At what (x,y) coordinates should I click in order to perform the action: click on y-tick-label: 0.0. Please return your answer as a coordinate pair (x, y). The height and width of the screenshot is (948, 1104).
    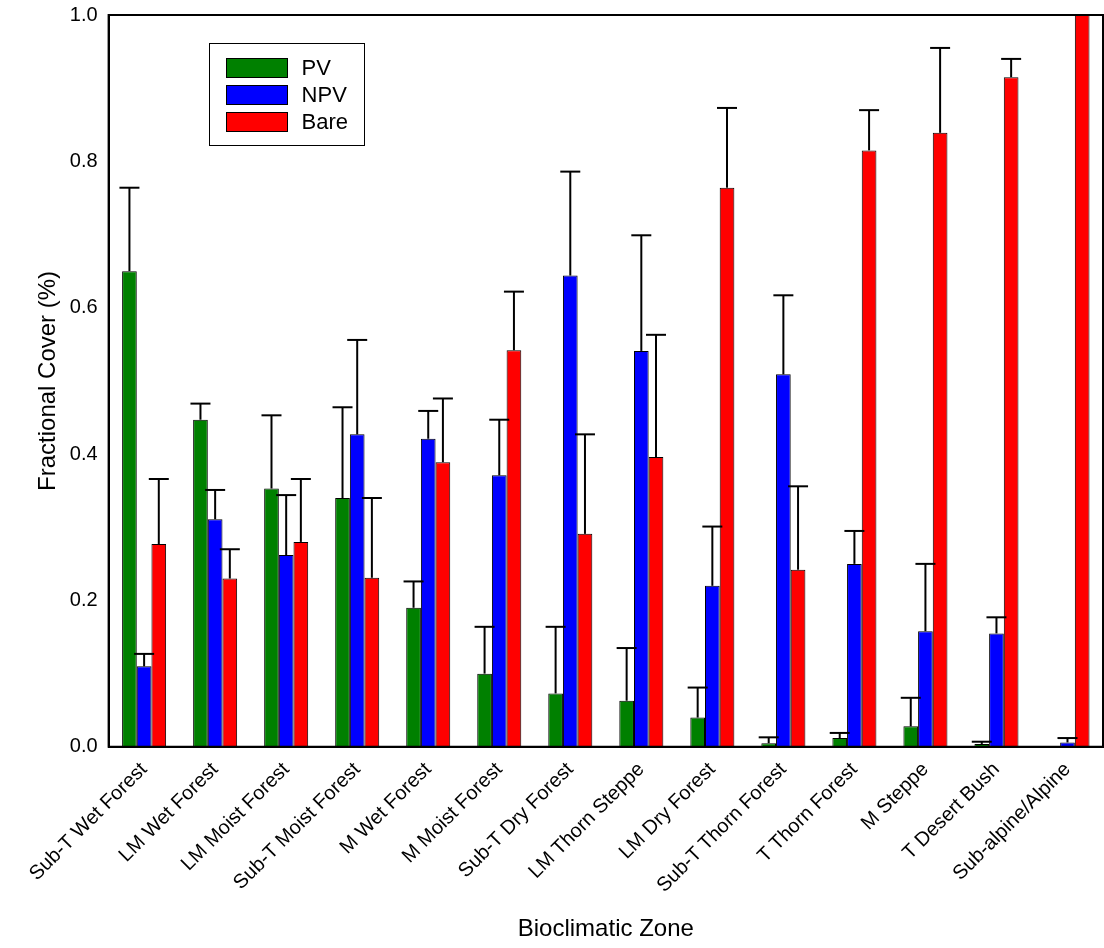
    Looking at the image, I should click on (83, 745).